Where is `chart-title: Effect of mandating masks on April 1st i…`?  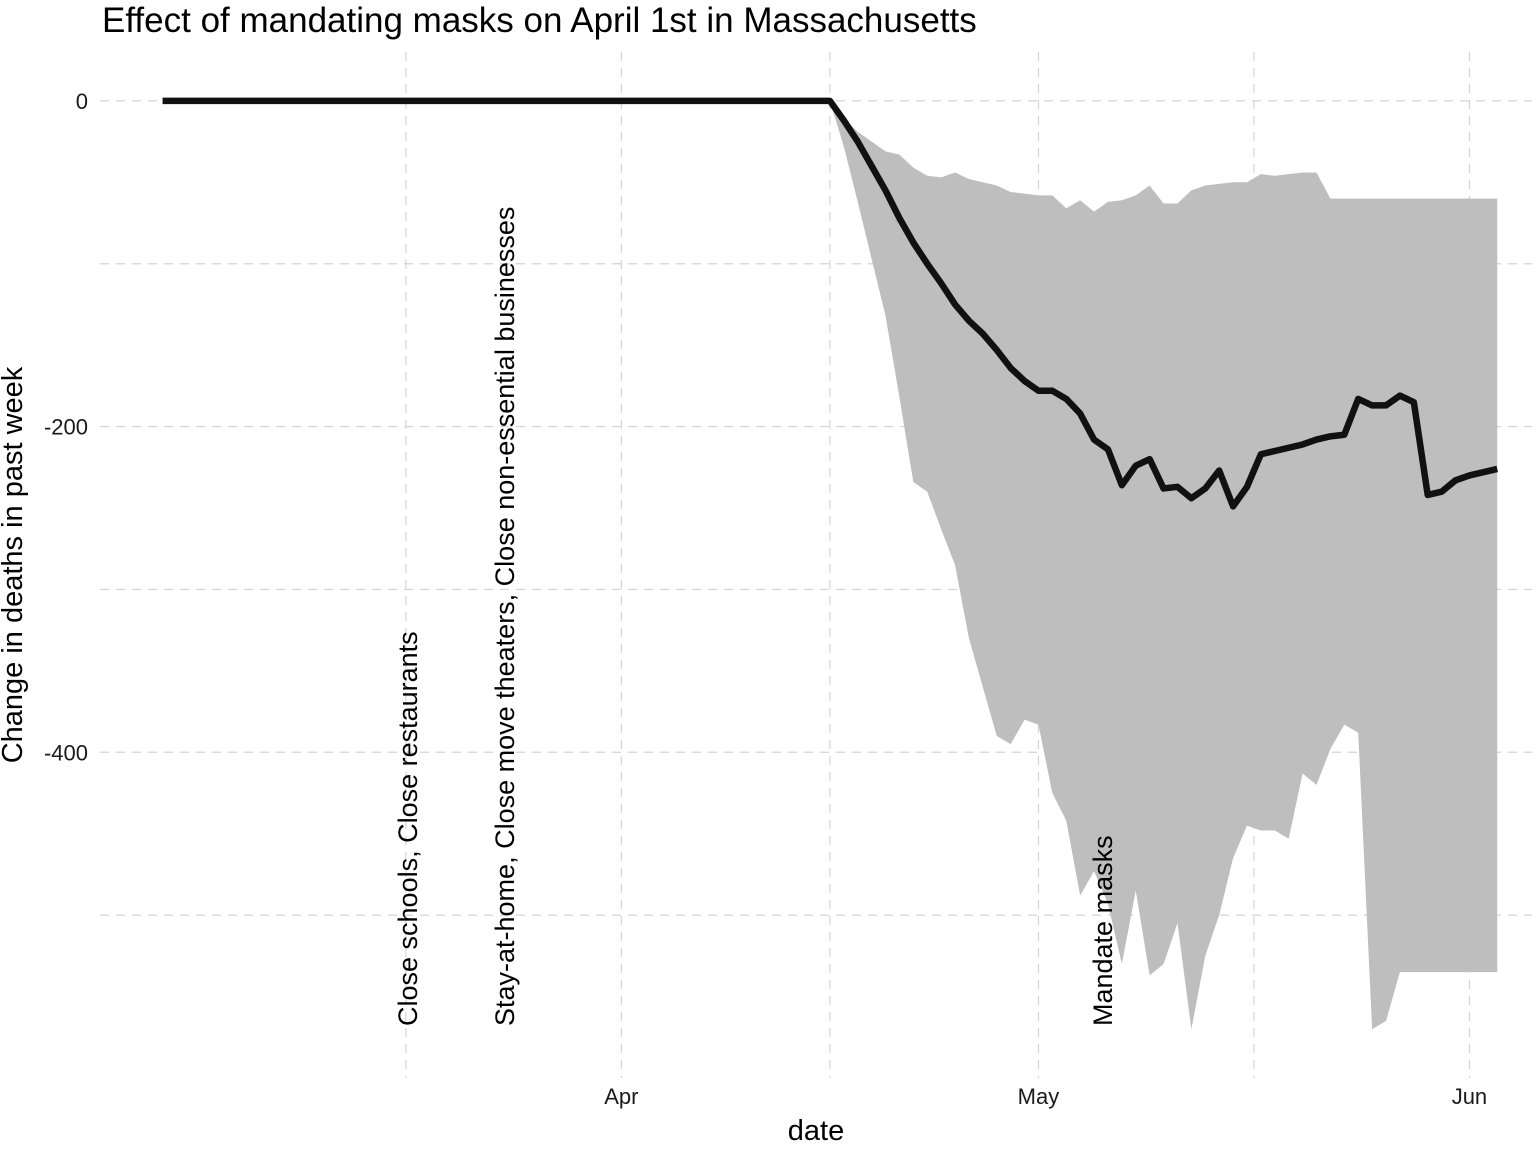 chart-title: Effect of mandating masks on April 1st i… is located at coordinates (539, 20).